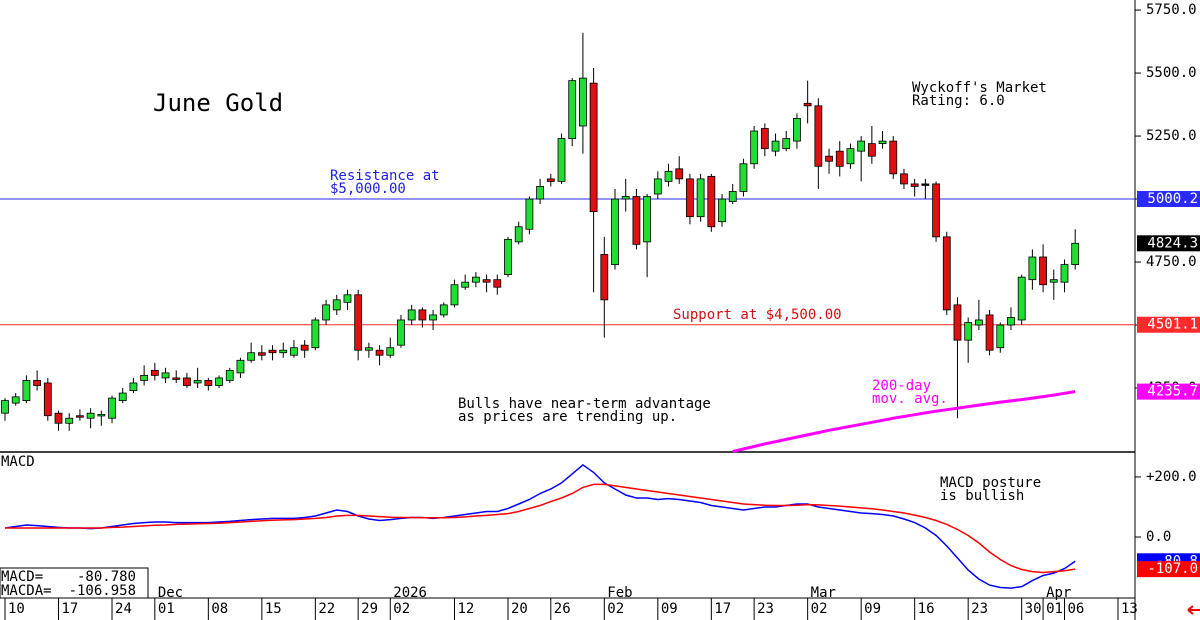 This screenshot has height=620, width=1200. What do you see at coordinates (123, 609) in the screenshot?
I see `x-tick-label: 24` at bounding box center [123, 609].